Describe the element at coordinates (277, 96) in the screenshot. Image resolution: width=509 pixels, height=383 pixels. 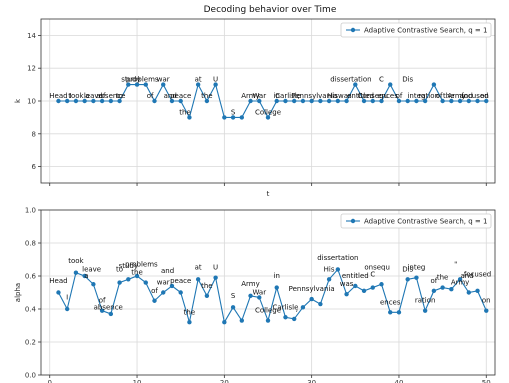
I see `token-label: in` at that location.